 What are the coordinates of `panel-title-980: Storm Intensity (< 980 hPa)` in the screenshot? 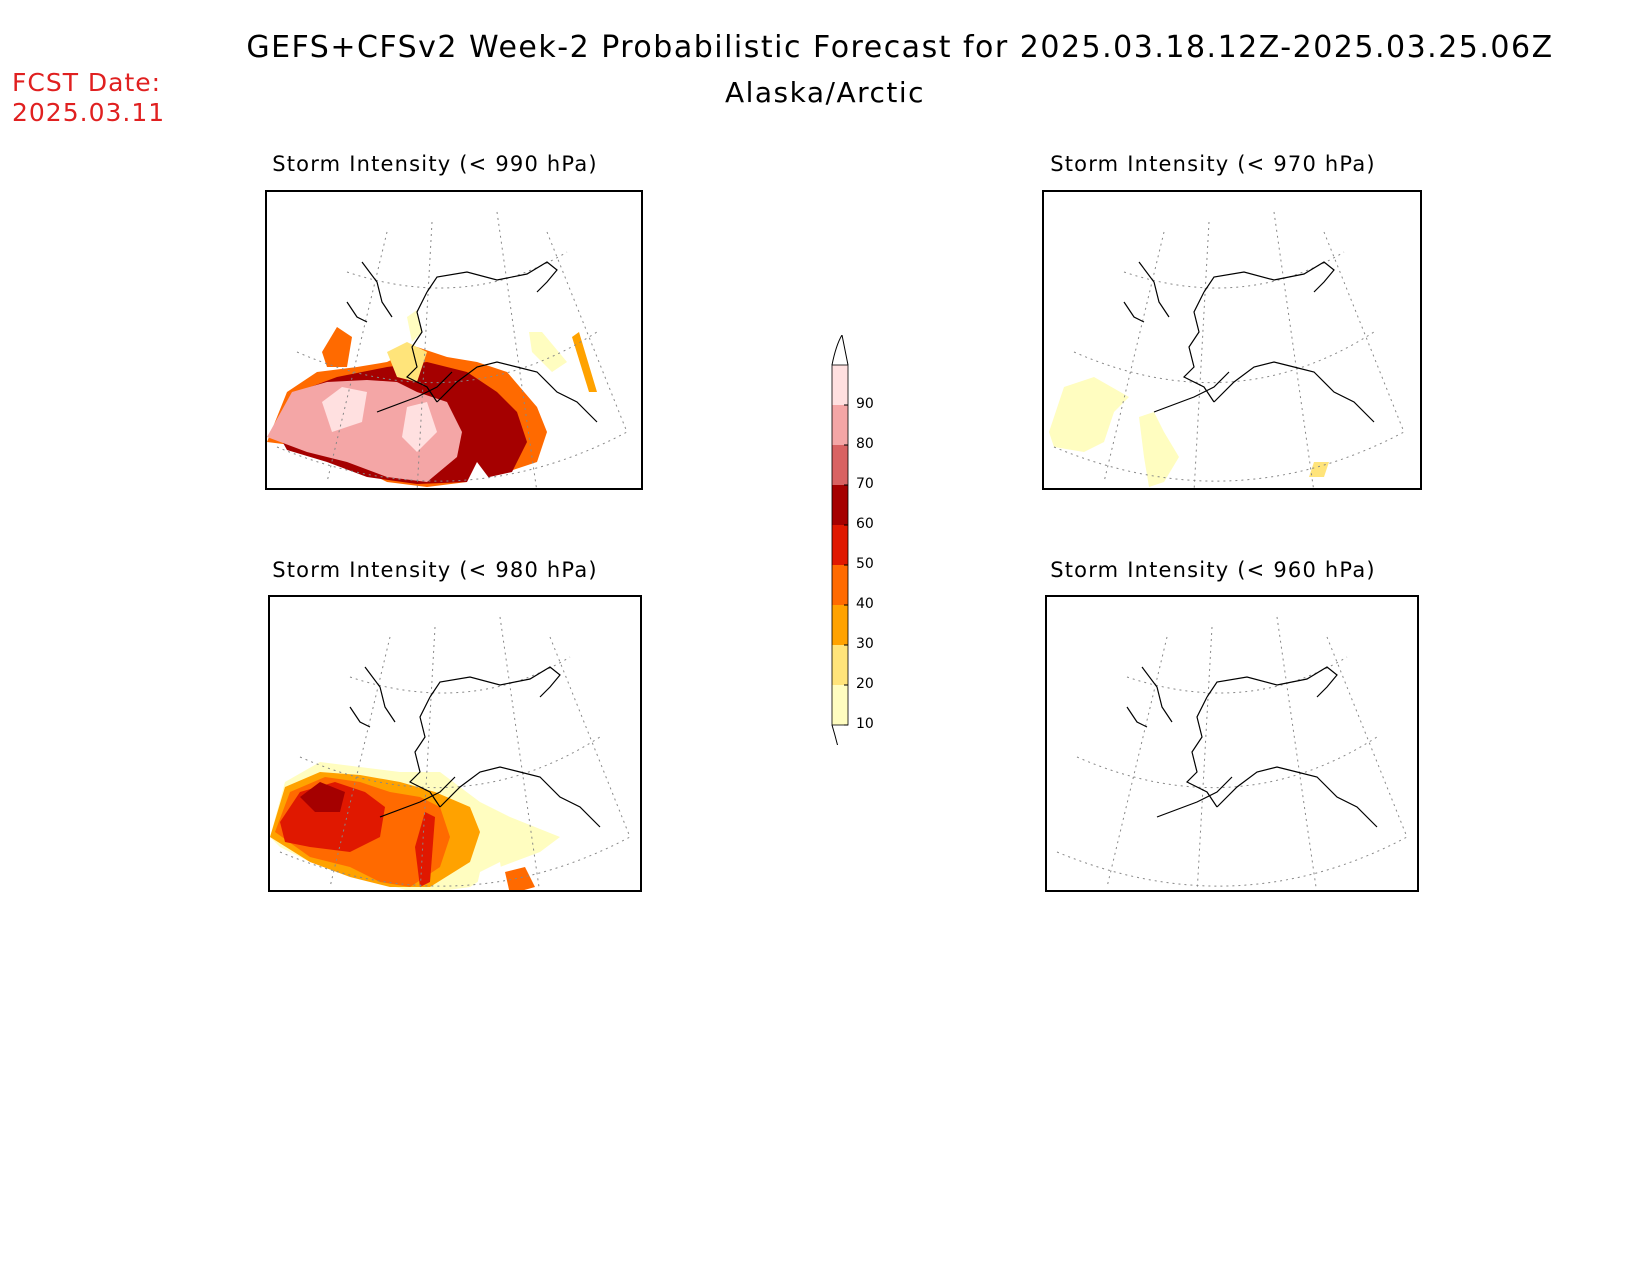 It's located at (435, 570).